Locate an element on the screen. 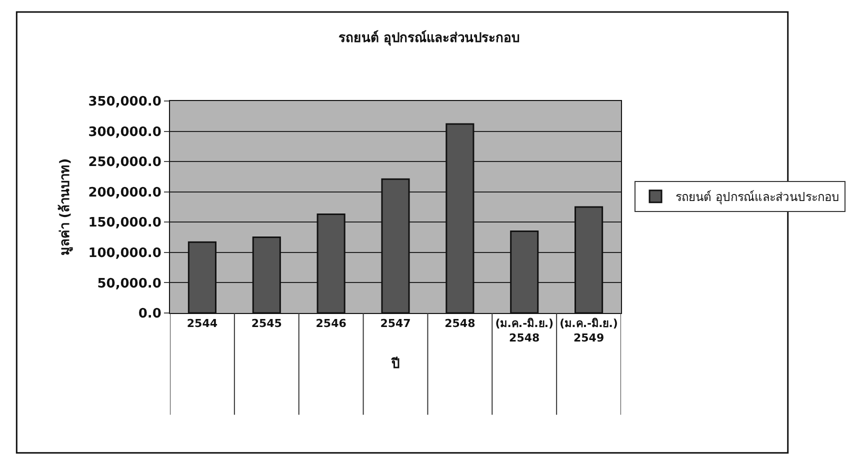  x-tick-label: 2545 is located at coordinates (266, 323).